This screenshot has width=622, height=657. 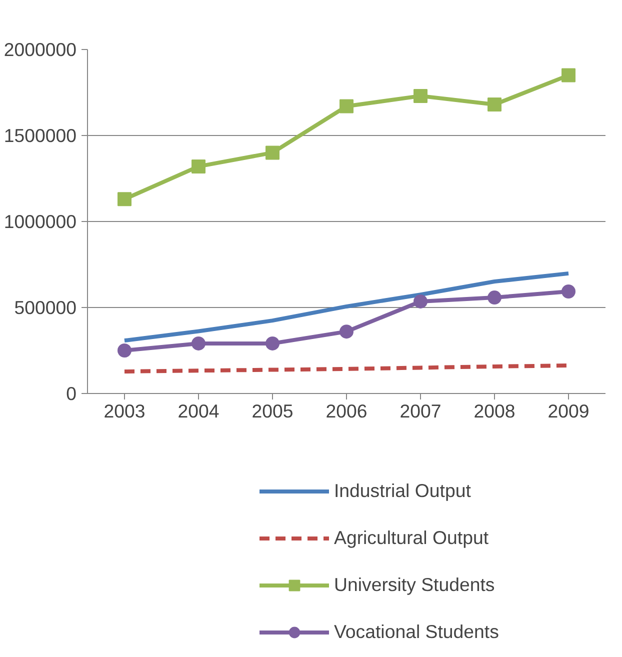 I want to click on y-tick-label: 2000000, so click(x=40, y=49).